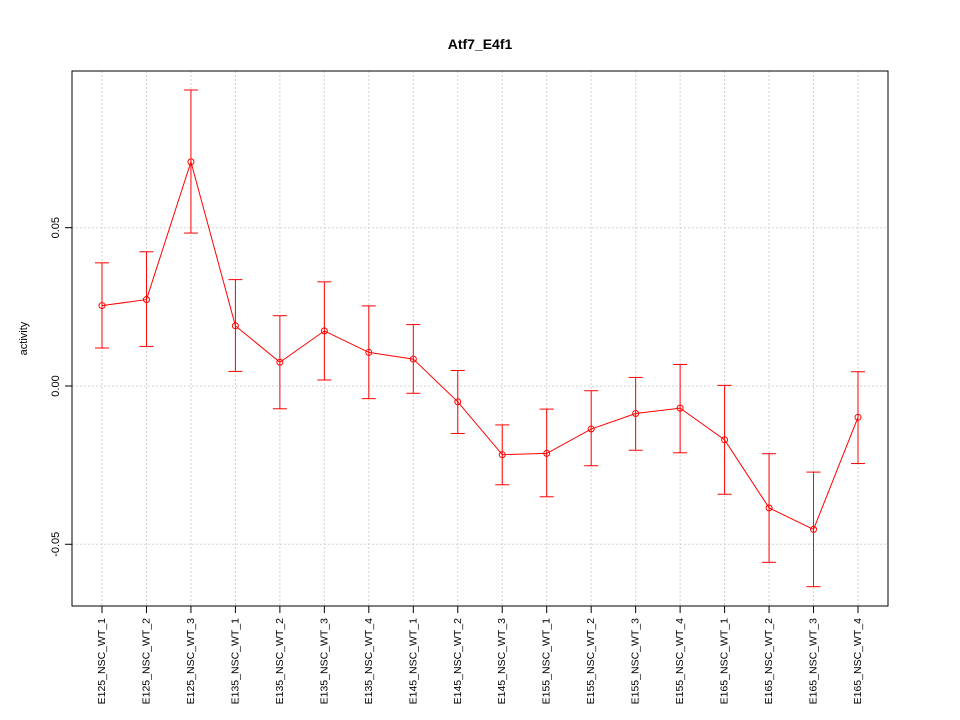 Image resolution: width=960 pixels, height=720 pixels. Describe the element at coordinates (814, 661) in the screenshot. I see `x-tick-label: E165_NSC_WT_3` at that location.